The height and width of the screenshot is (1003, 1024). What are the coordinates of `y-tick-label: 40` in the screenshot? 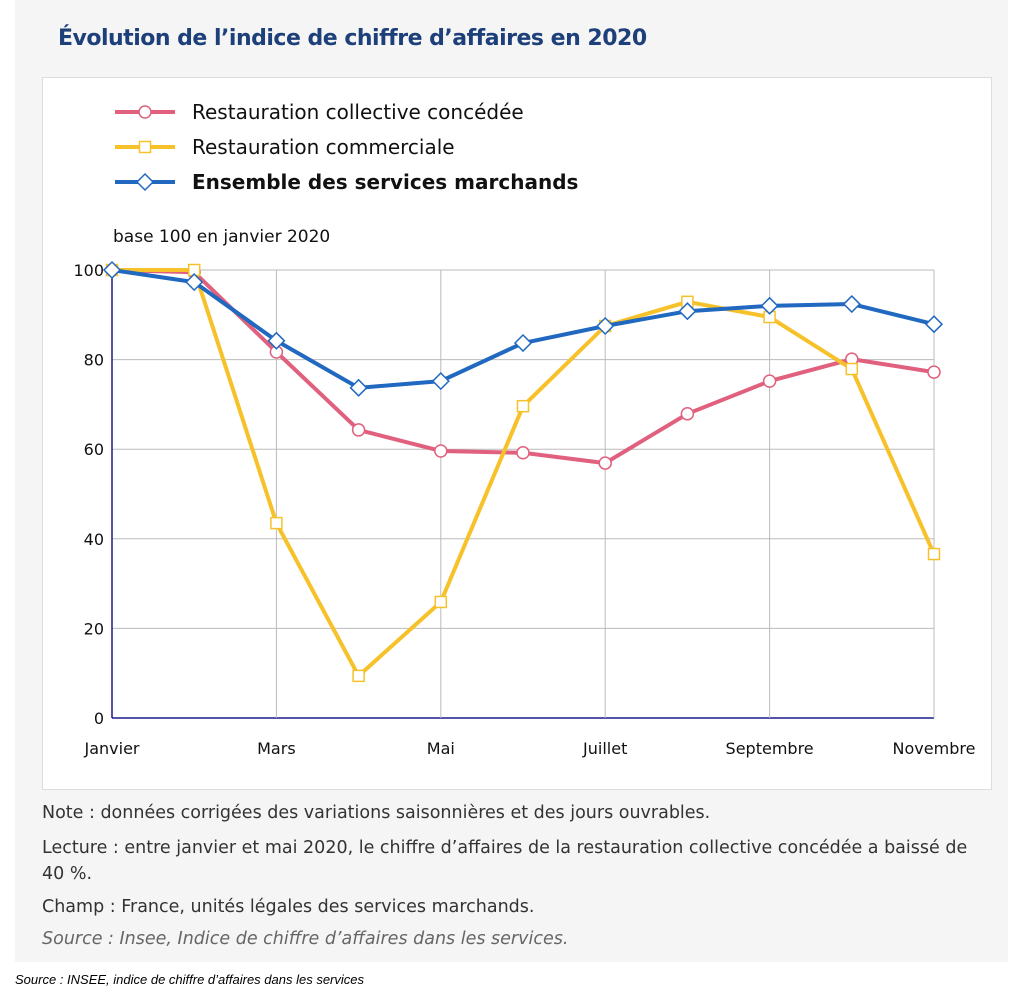 It's located at (94, 539).